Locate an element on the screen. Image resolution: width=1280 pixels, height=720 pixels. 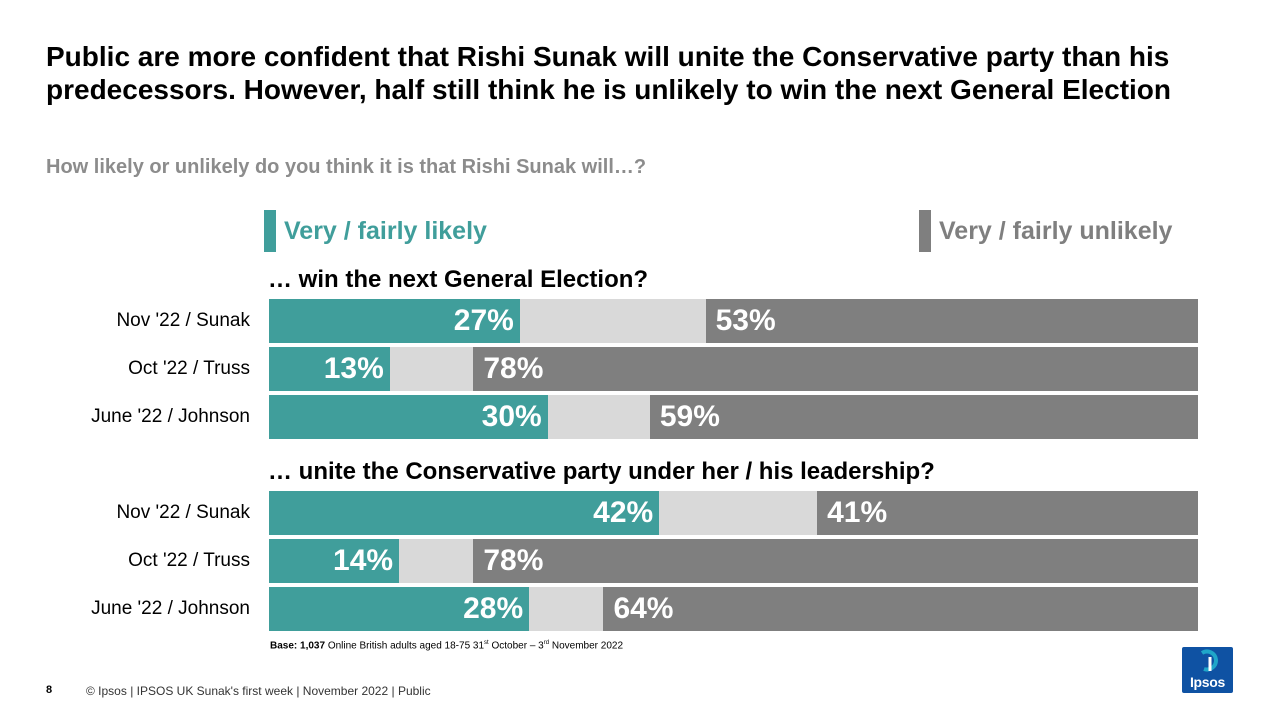
bar-track: 30% 59% is located at coordinates (733, 417).